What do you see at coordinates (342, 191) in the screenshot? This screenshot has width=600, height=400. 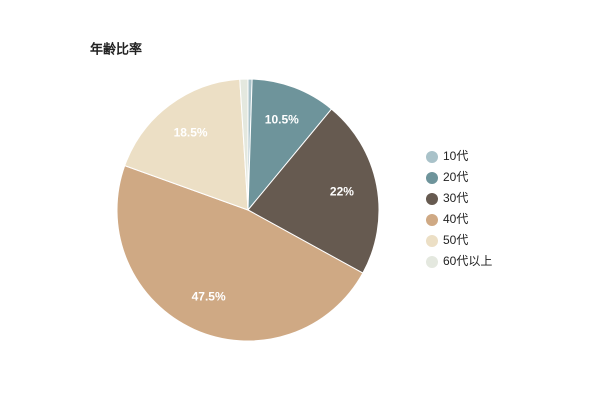 I see `data-label: 22%` at bounding box center [342, 191].